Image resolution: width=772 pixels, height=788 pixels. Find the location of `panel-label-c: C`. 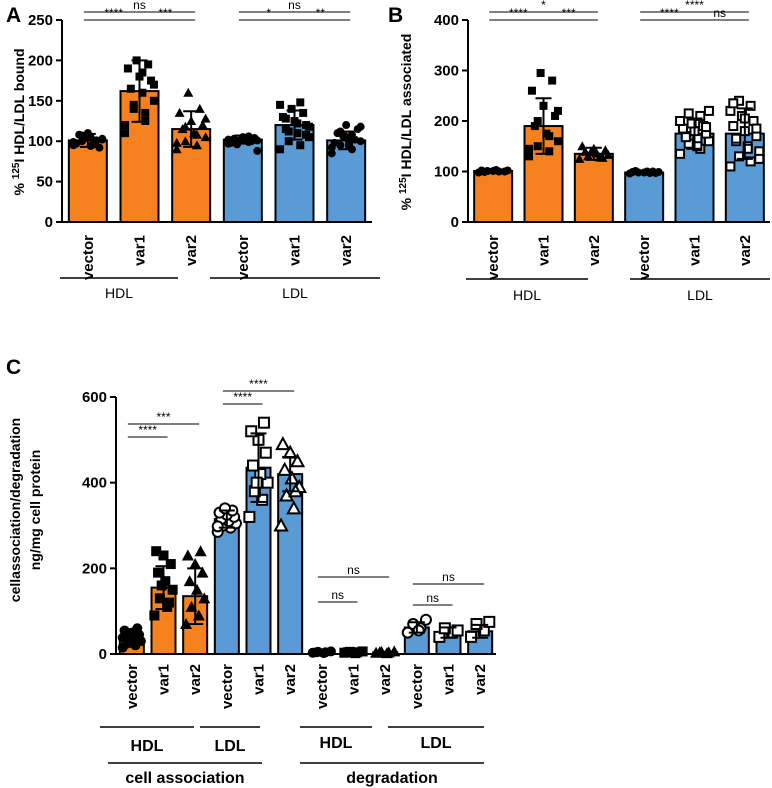

panel-label-c: C is located at coordinates (13, 367).